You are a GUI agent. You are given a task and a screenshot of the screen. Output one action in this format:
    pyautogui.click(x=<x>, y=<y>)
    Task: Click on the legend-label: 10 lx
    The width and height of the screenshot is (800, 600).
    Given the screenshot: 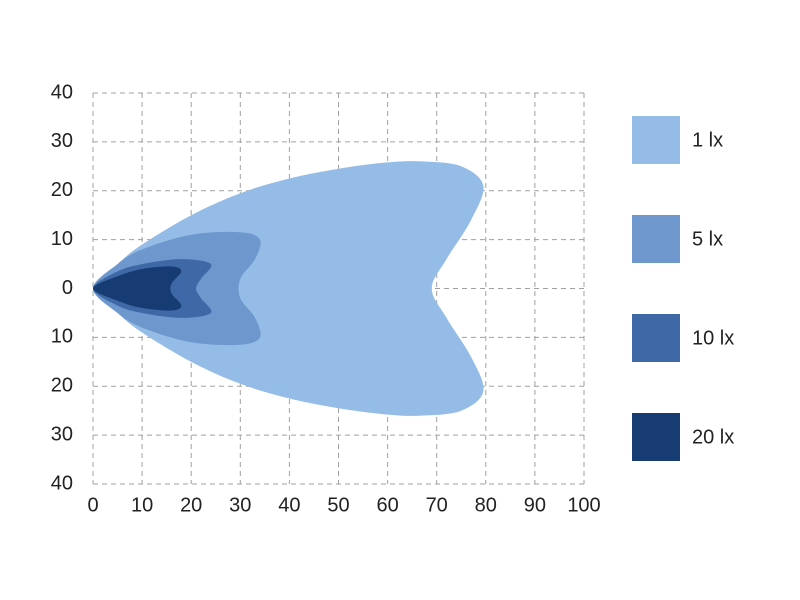 What is the action you would take?
    pyautogui.click(x=713, y=338)
    